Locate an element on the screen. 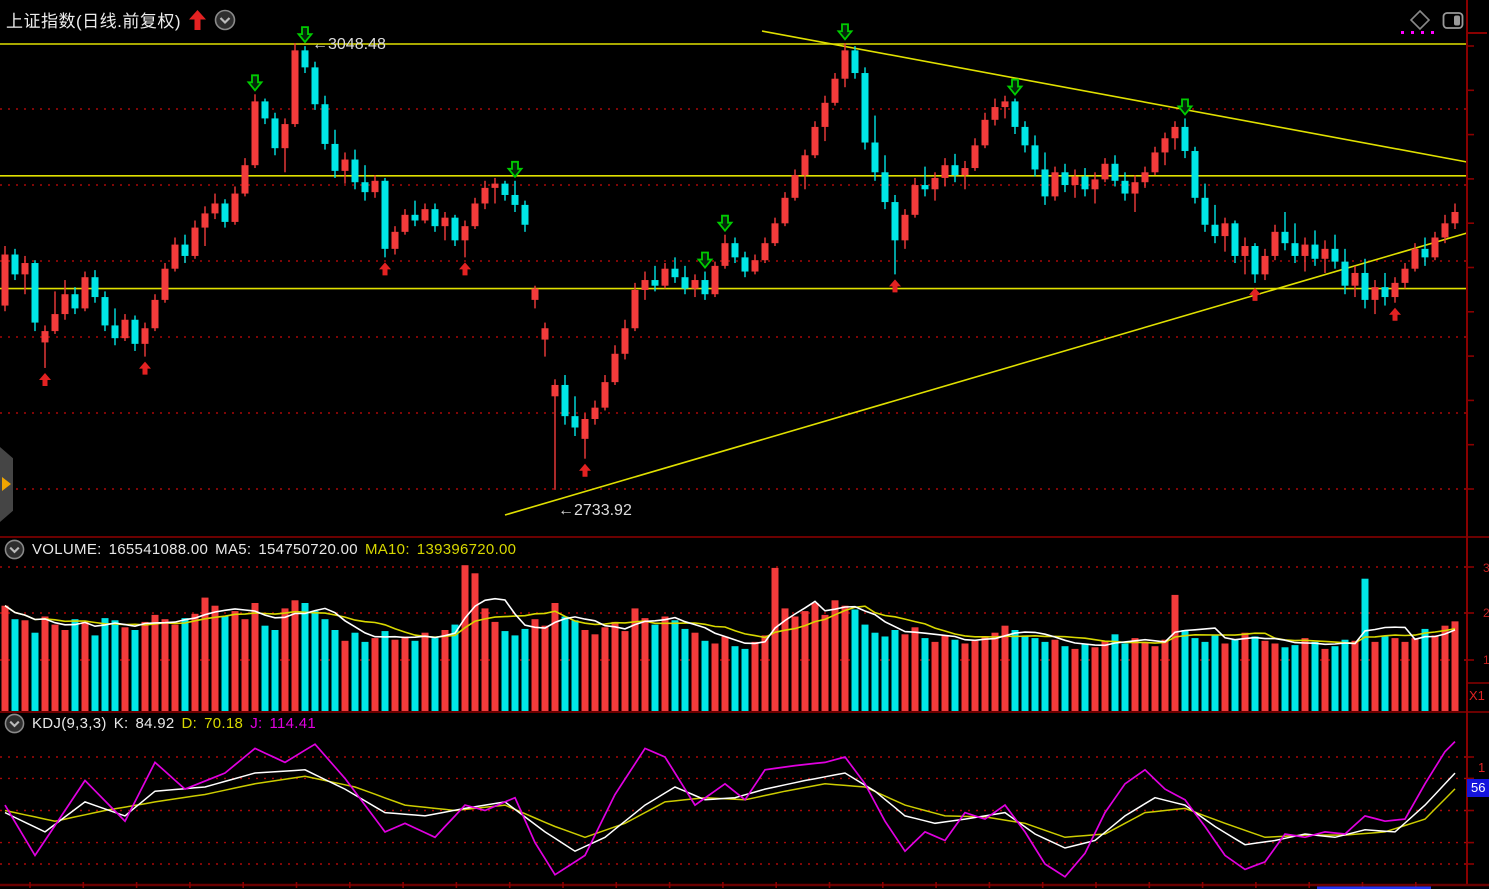 This screenshot has width=1489, height=889. ma10-label: MA10: is located at coordinates (387, 549).